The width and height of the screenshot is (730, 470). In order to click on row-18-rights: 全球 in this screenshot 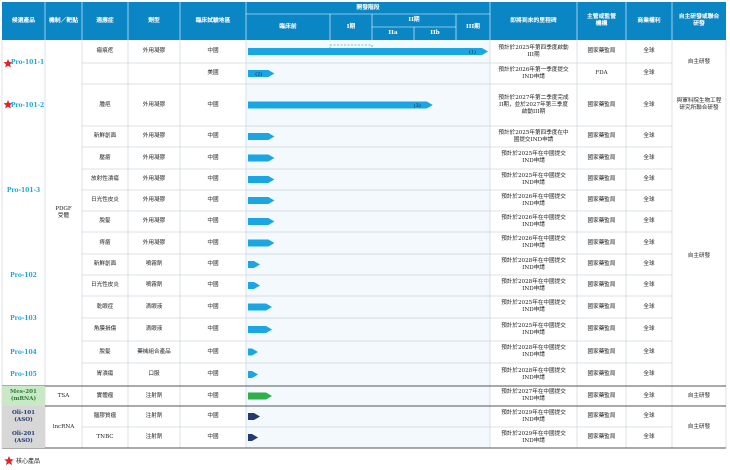, I will do `click(649, 437)`.